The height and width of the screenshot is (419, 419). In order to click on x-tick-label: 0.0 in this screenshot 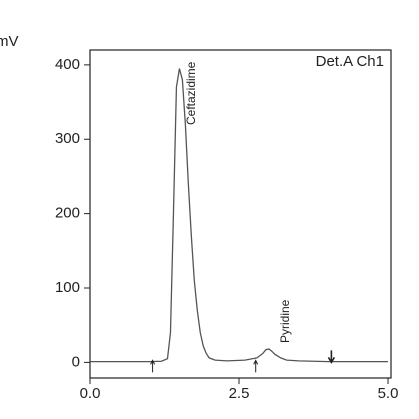, I will do `click(90, 393)`.